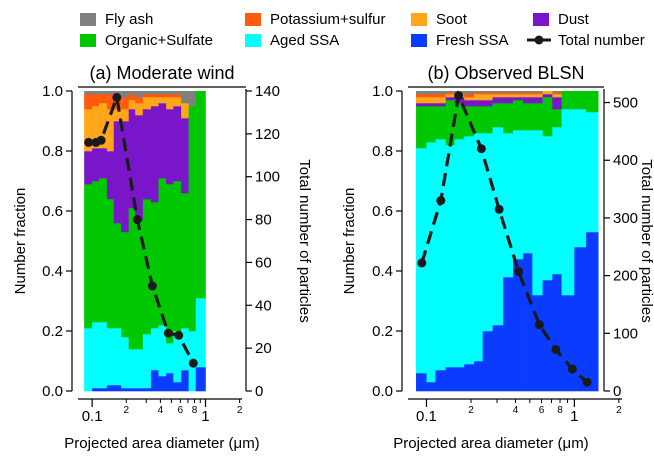 The width and height of the screenshot is (654, 458). I want to click on legend-marker-total-number, so click(539, 40).